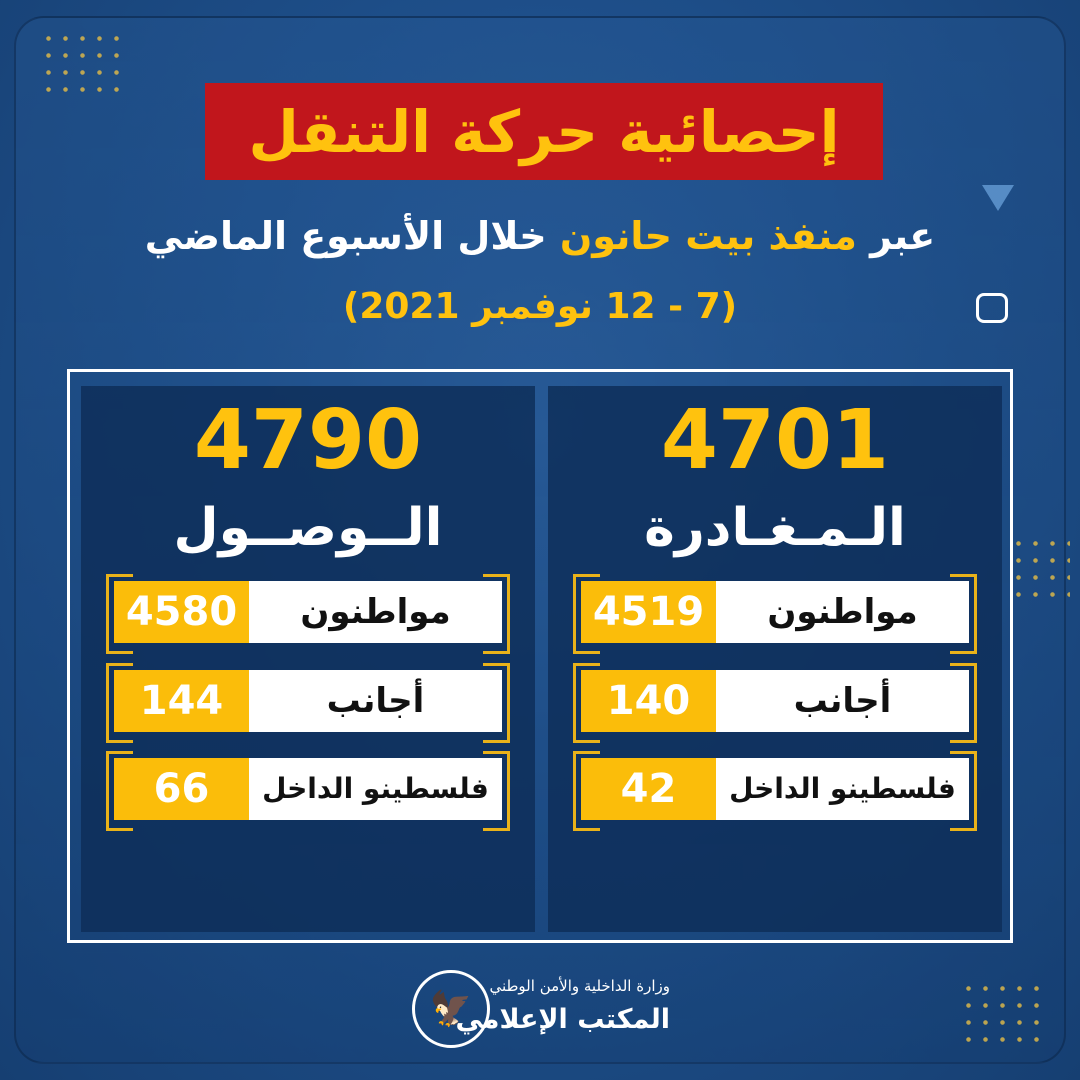 This screenshot has width=1080, height=1080. Describe the element at coordinates (345, 236) in the screenshot. I see `subtitle-suffix: خلال الأسبوع الماضي` at that location.